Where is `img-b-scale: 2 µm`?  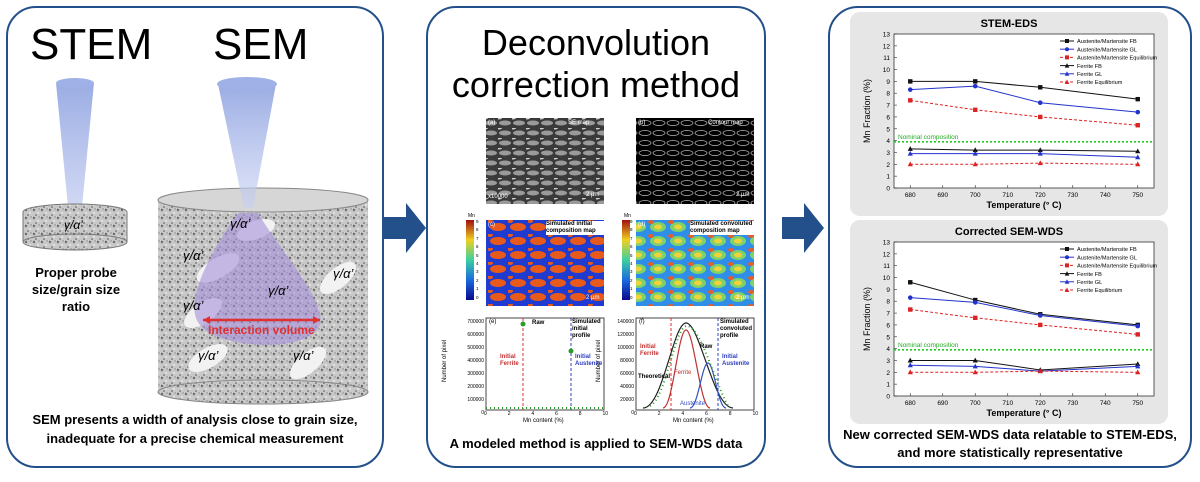
img-b-scale: 2 µm is located at coordinates (743, 195).